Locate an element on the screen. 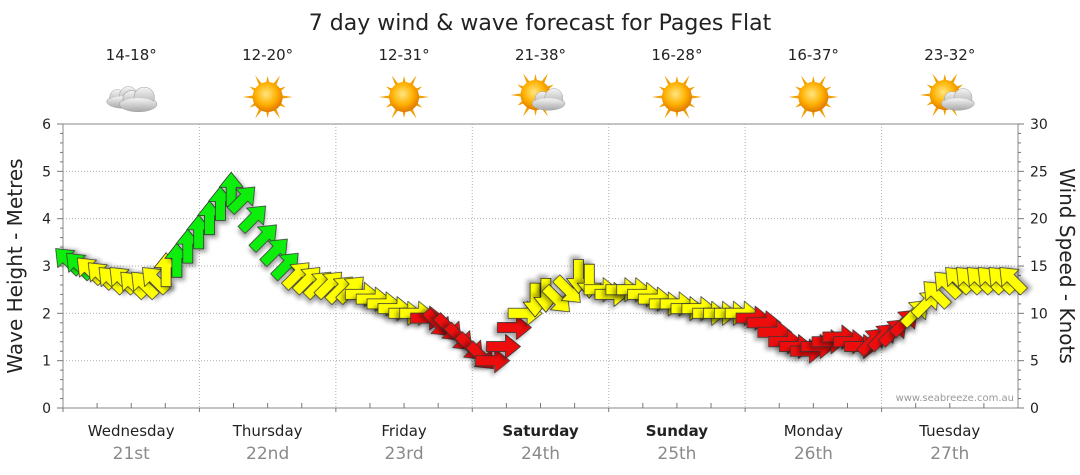 This screenshot has height=475, width=1080. day-name: Thursday is located at coordinates (267, 431).